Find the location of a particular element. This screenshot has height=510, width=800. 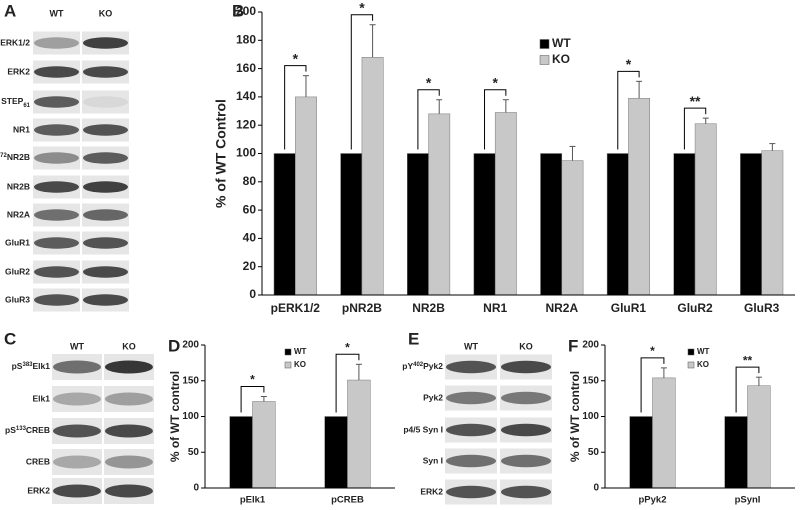

blot-label: Syn I is located at coordinates (433, 460).